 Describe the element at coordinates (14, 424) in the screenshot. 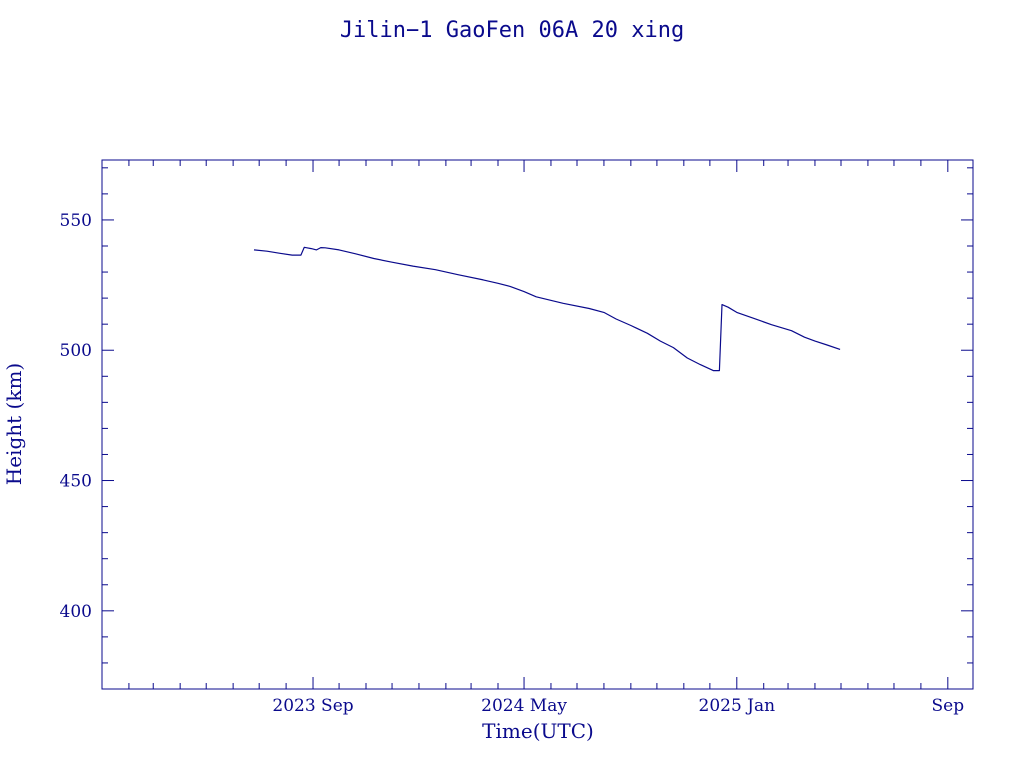

I see `y-axis-label: Height (km)` at that location.